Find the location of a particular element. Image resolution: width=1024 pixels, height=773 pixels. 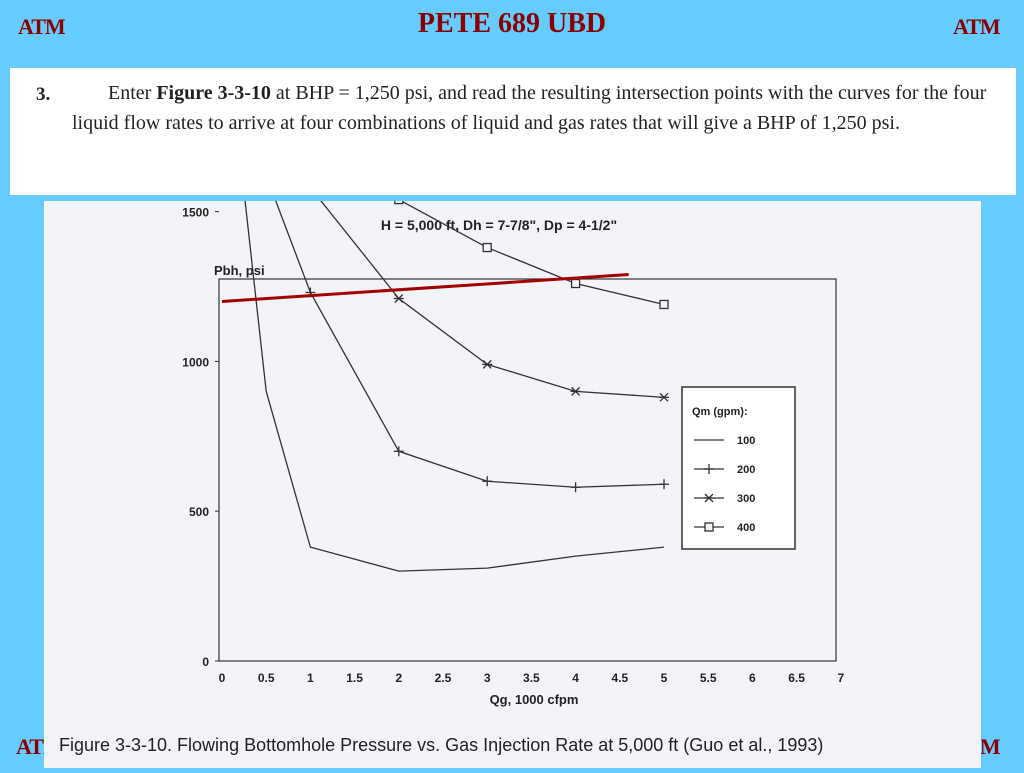

x-tick-label: 0.5 is located at coordinates (266, 678).